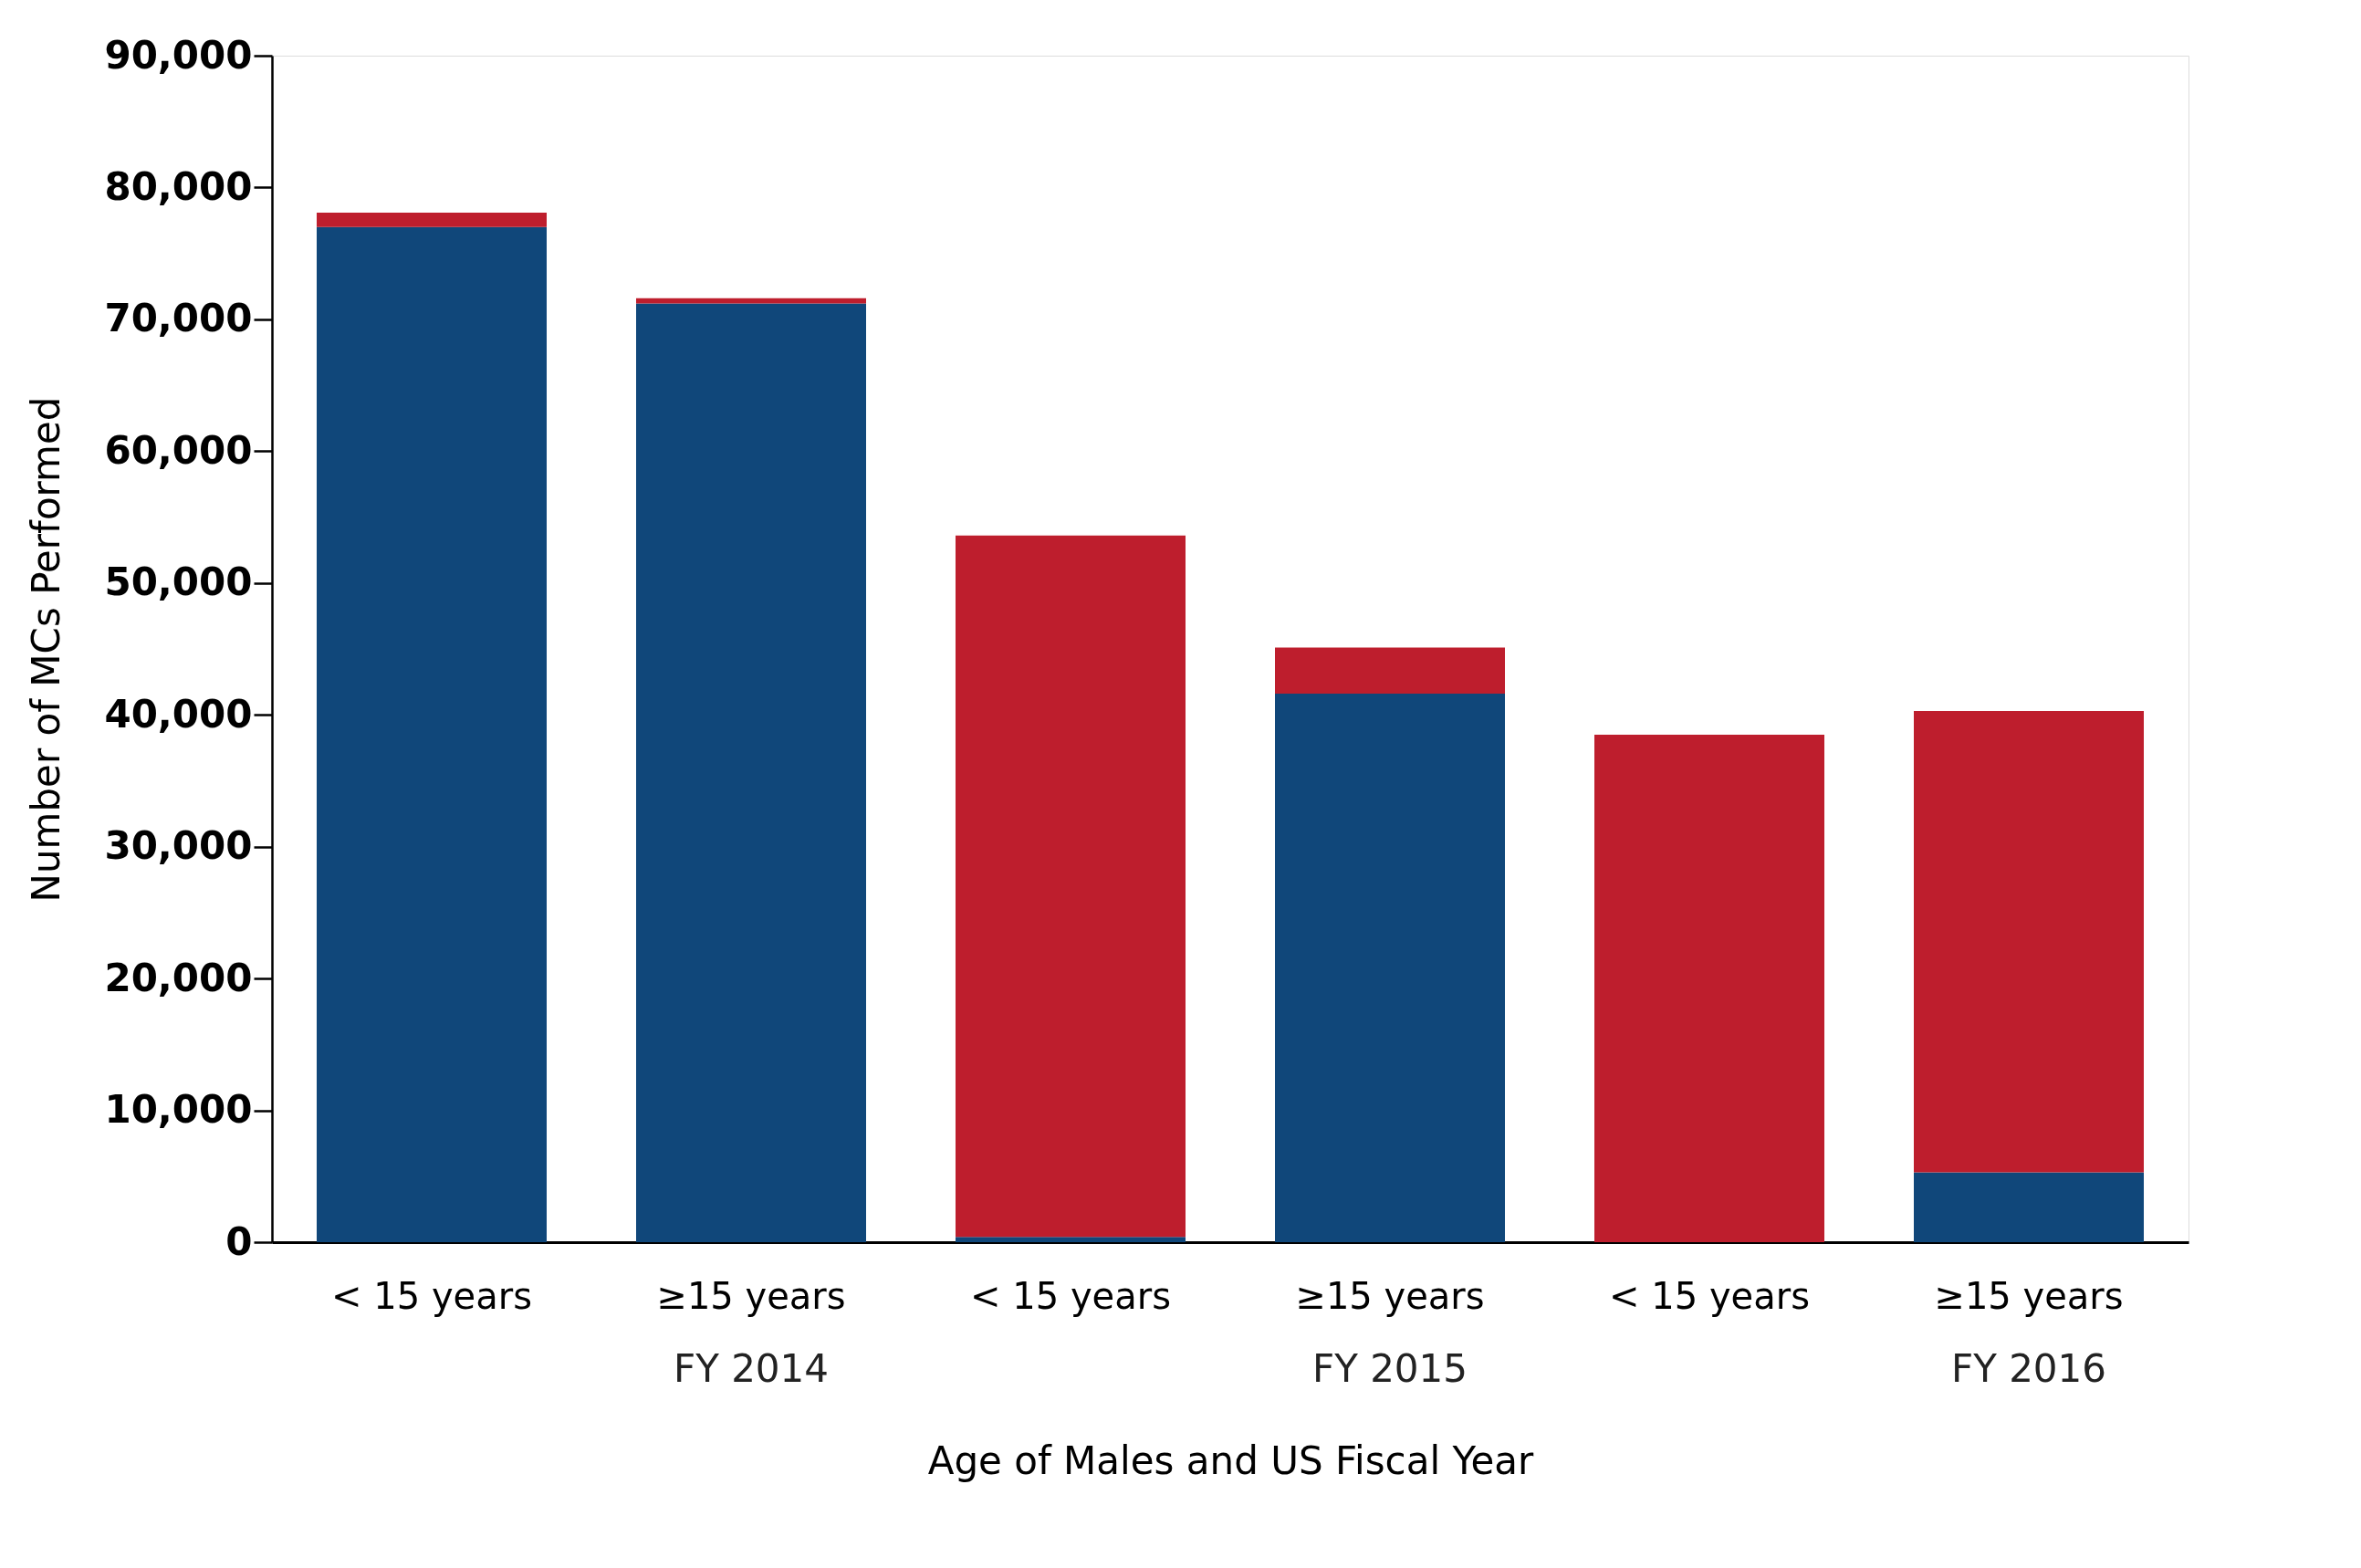 The height and width of the screenshot is (1568, 2361). What do you see at coordinates (751, 1369) in the screenshot?
I see `text: FY 2014` at bounding box center [751, 1369].